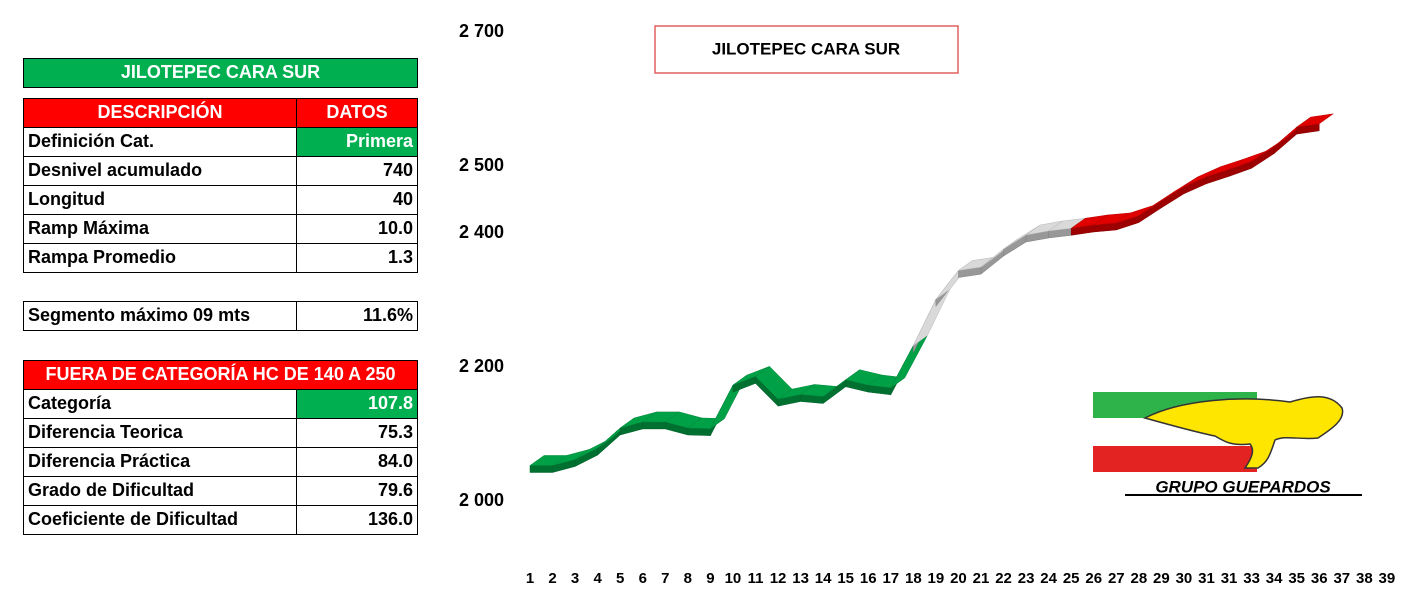 The image size is (1412, 596). Describe the element at coordinates (357, 258) in the screenshot. I see `row-value: 1.3` at that location.